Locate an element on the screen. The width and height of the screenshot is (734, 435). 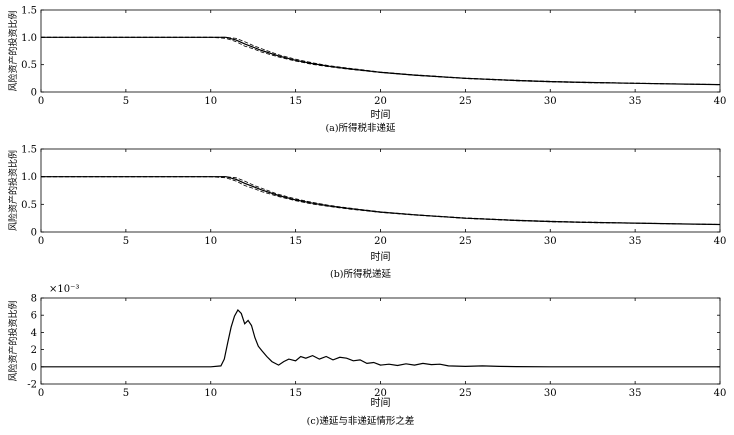
y-tick-label: 2 is located at coordinates (34, 350).